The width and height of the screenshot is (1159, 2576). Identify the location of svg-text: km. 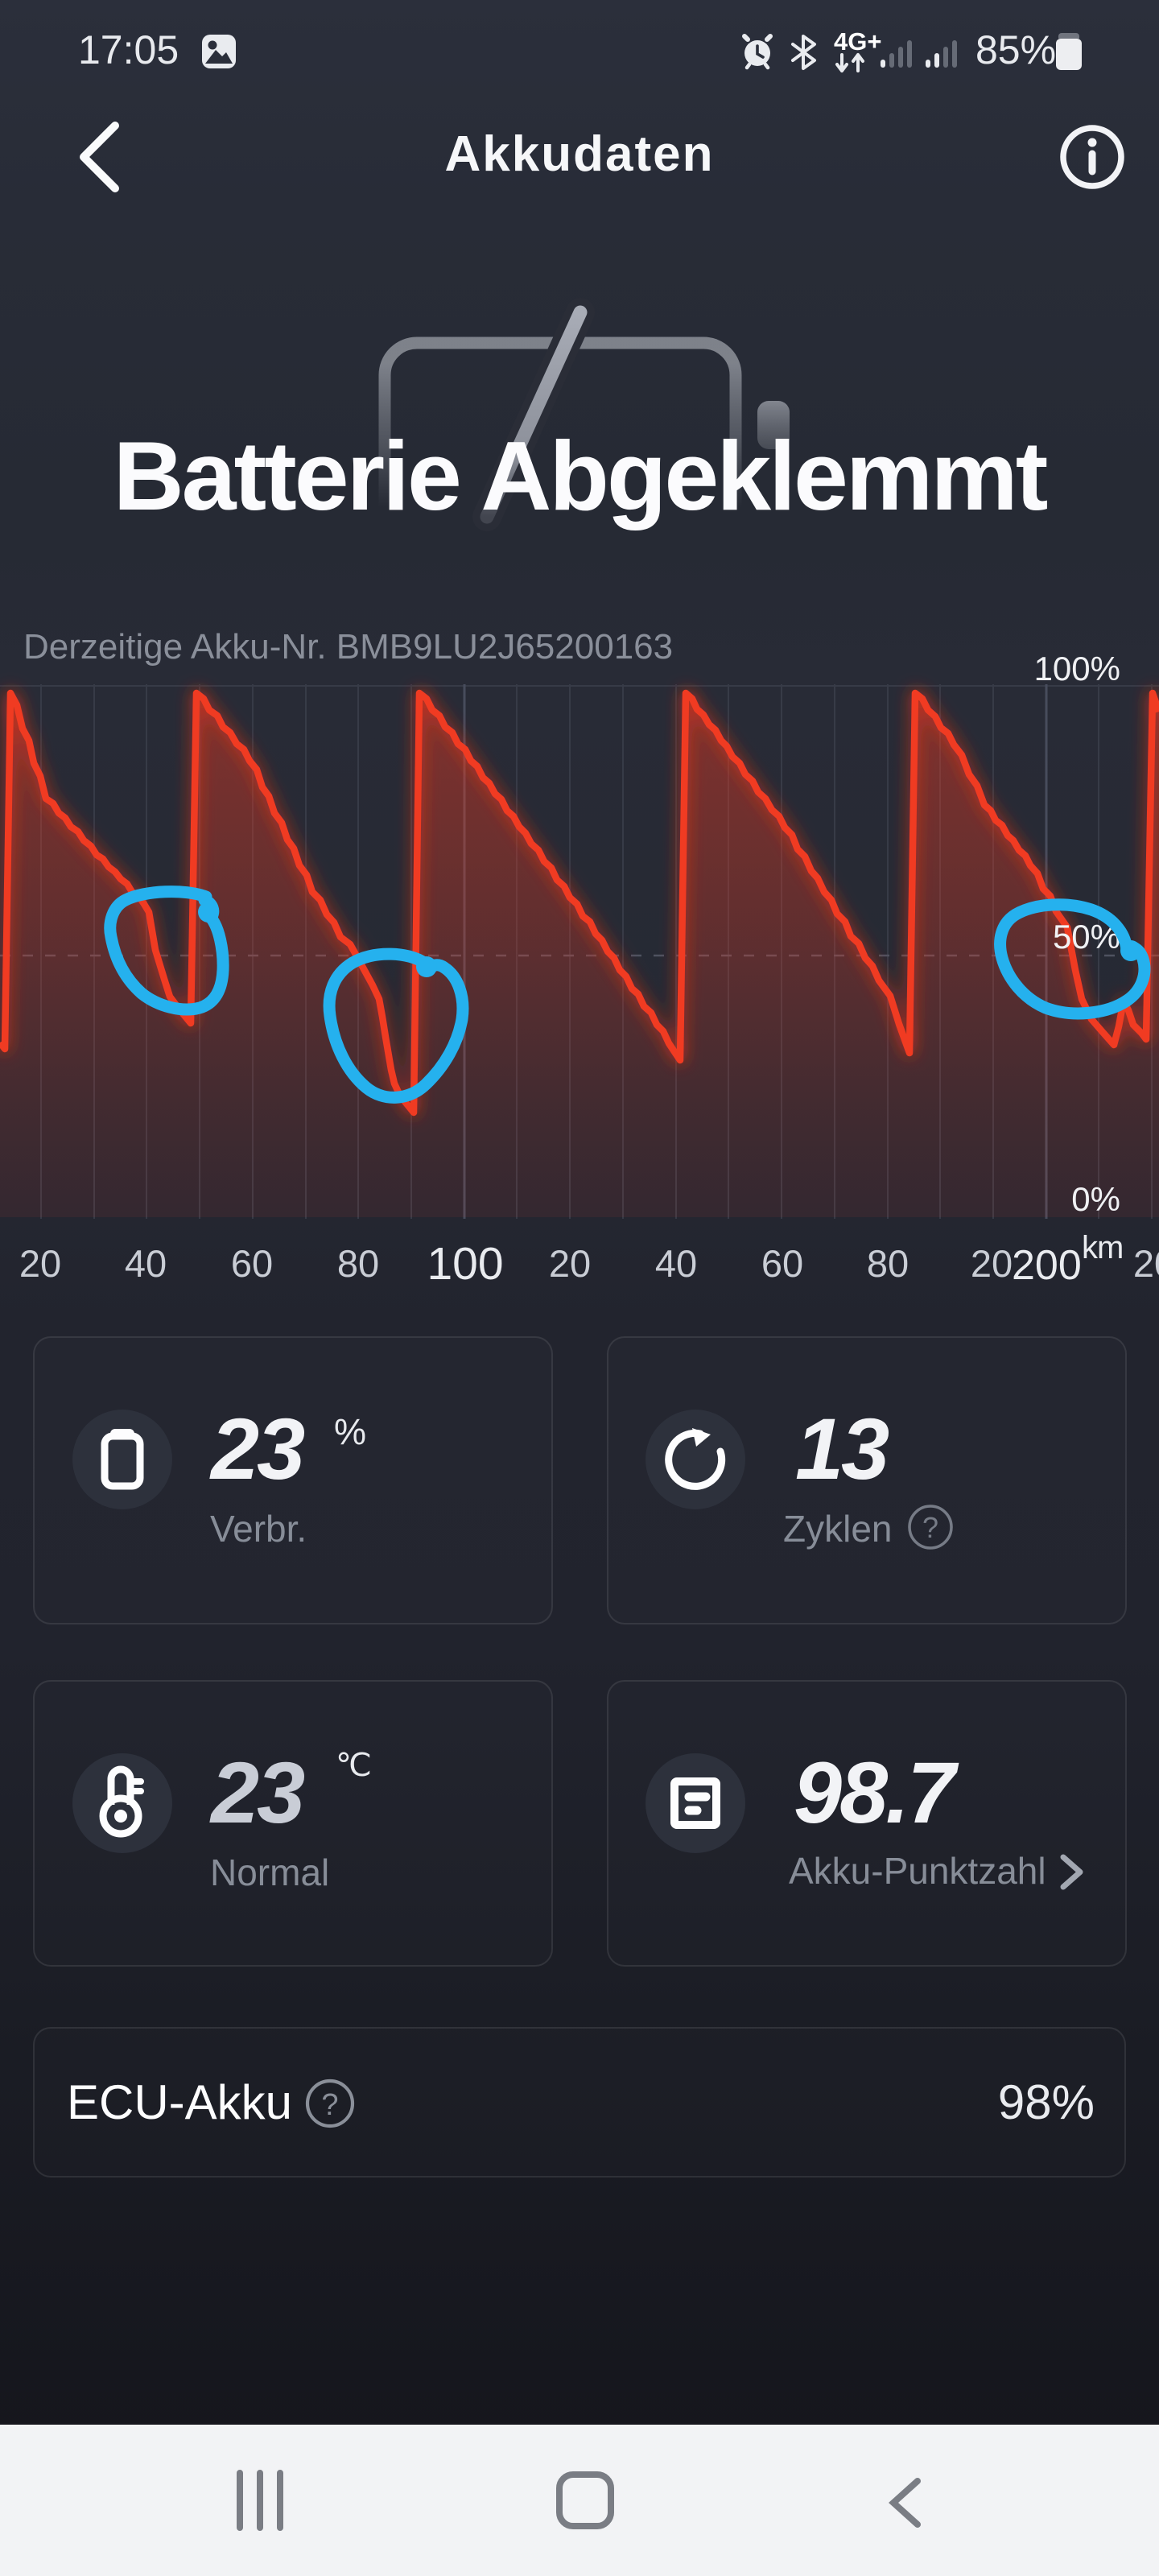
(1102, 1247).